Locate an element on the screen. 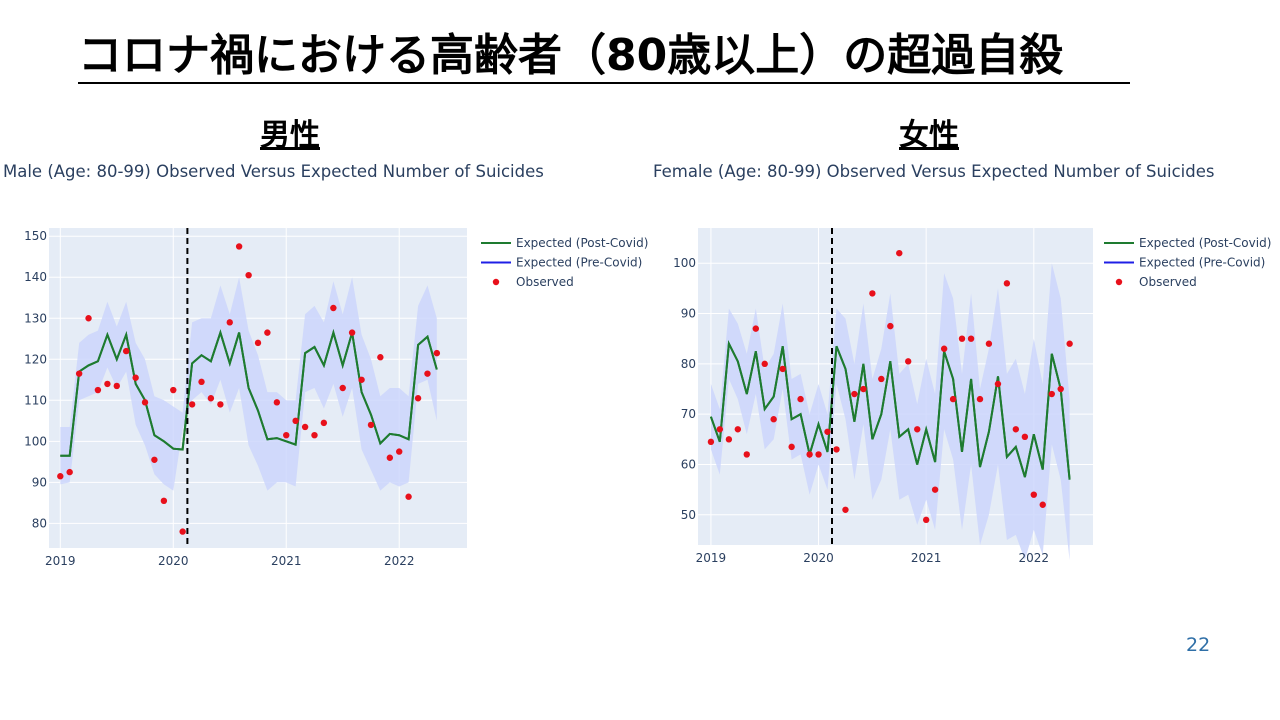 This screenshot has height=720, width=1280. male-x-tick-label: 2021 is located at coordinates (286, 561).